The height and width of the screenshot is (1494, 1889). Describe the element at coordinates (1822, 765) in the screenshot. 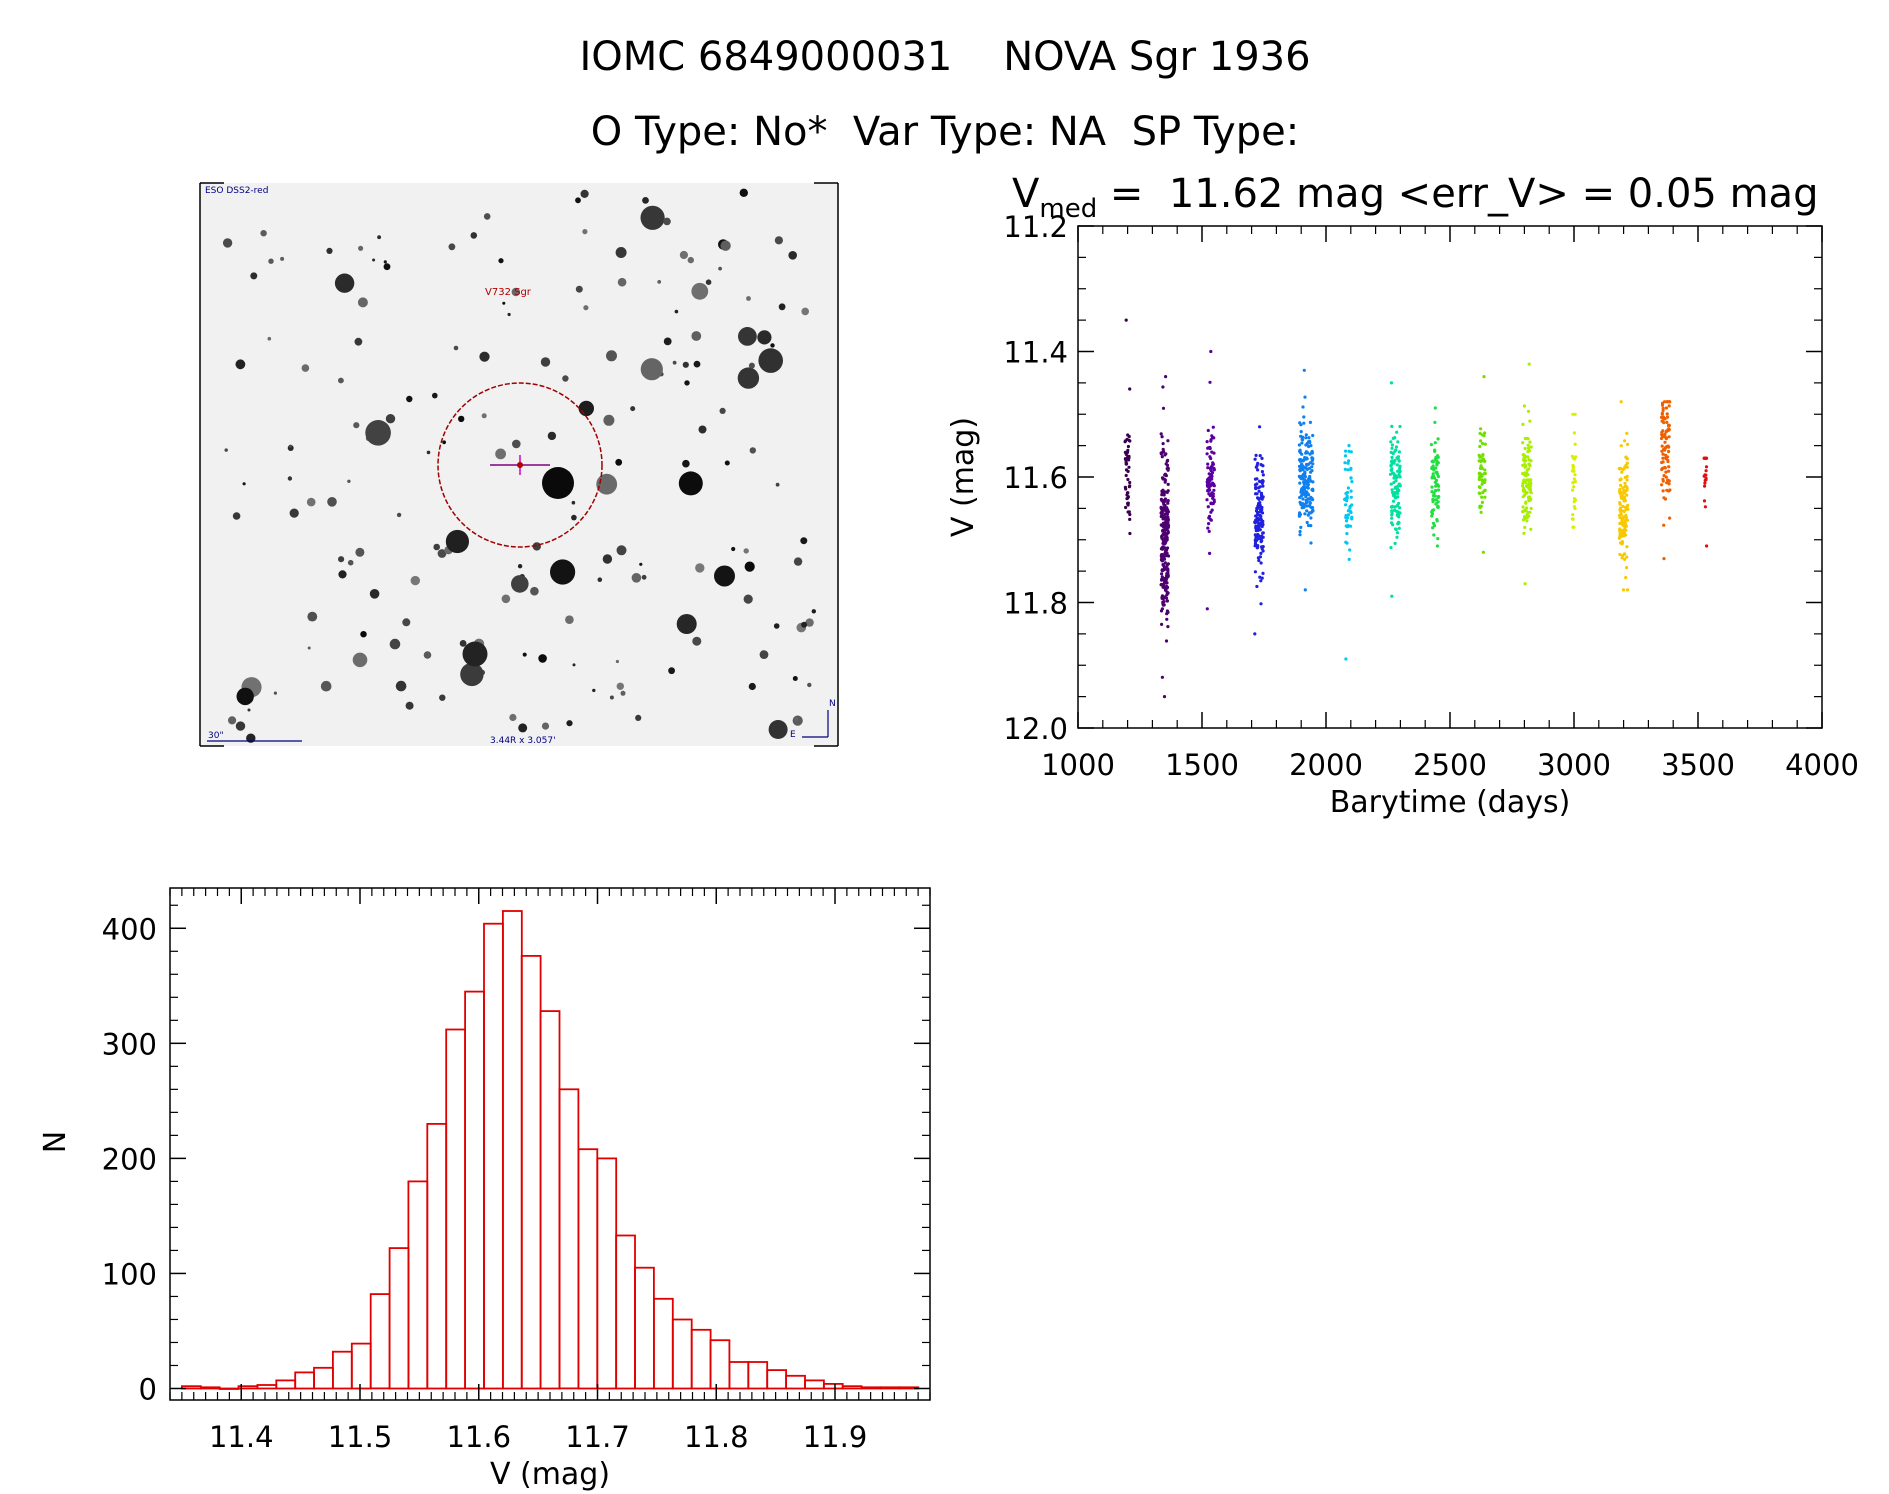

I see `lightcurve-x-tick-label: 4000` at that location.